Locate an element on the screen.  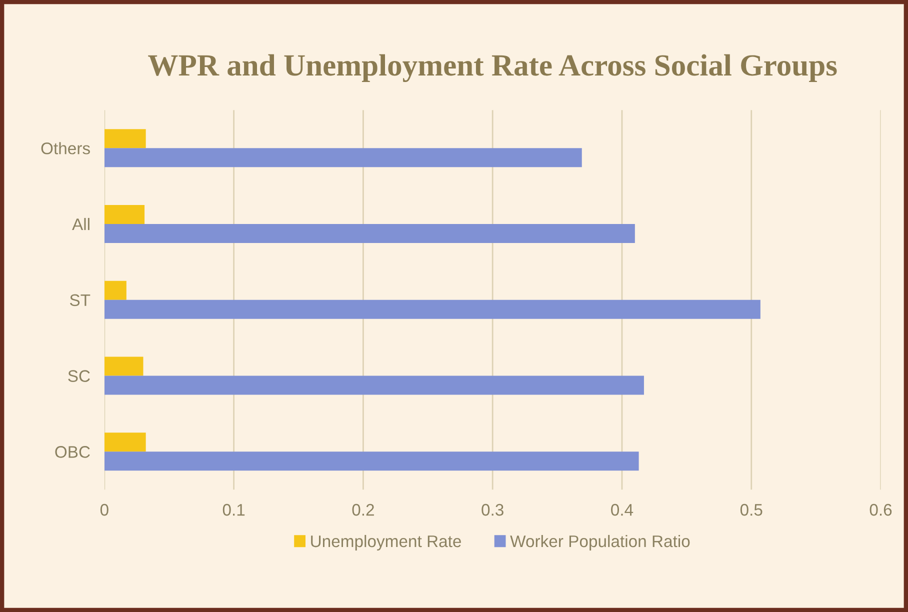
x-tick-label: 0.6 is located at coordinates (881, 510).